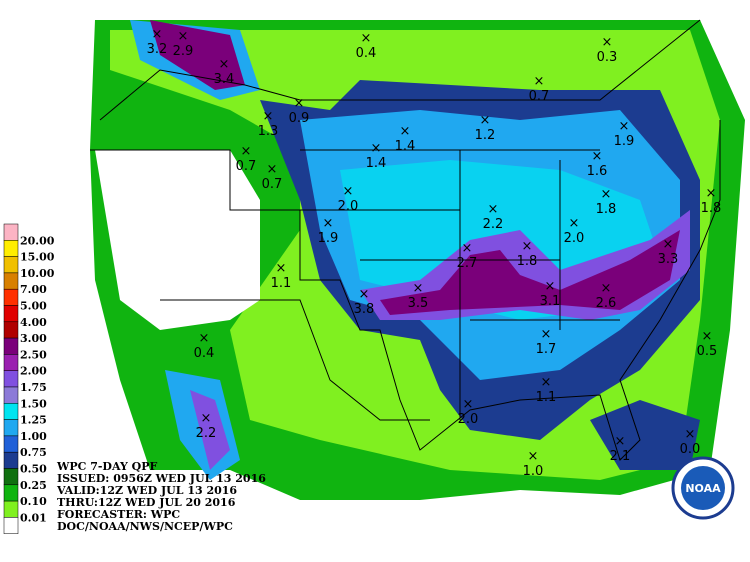 The width and height of the screenshot is (750, 562). Describe the element at coordinates (33, 338) in the screenshot. I see `legend-label: 3.00` at that location.